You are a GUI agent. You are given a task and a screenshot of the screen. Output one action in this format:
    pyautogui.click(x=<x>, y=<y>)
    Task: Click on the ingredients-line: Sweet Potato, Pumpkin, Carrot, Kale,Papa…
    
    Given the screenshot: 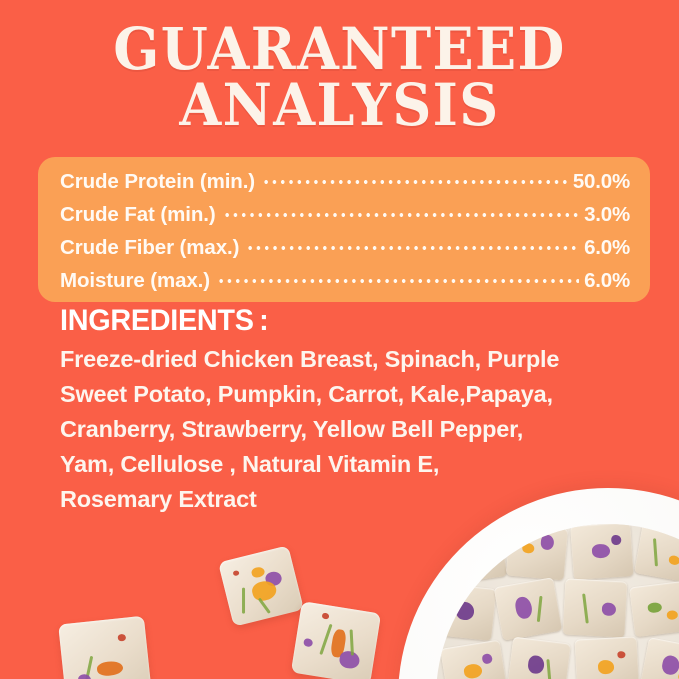 What is the action you would take?
    pyautogui.click(x=306, y=393)
    